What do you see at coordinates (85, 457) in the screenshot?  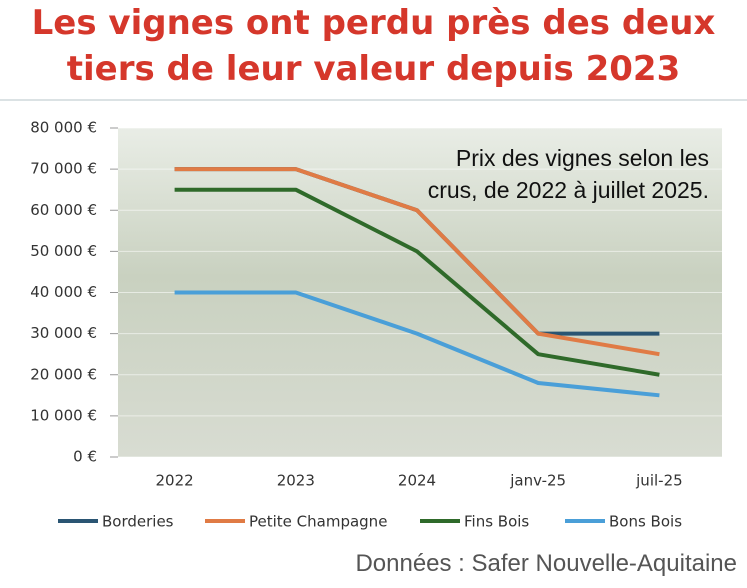 I see `y-tick-label: 0 €` at bounding box center [85, 457].